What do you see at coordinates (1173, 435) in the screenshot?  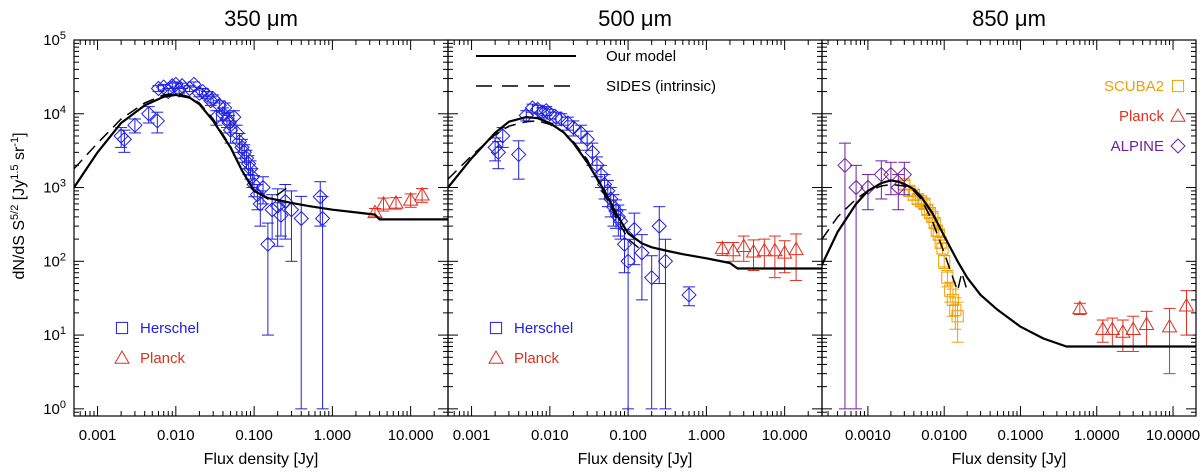 I see `x-tick-label: 10.0000` at bounding box center [1173, 435].